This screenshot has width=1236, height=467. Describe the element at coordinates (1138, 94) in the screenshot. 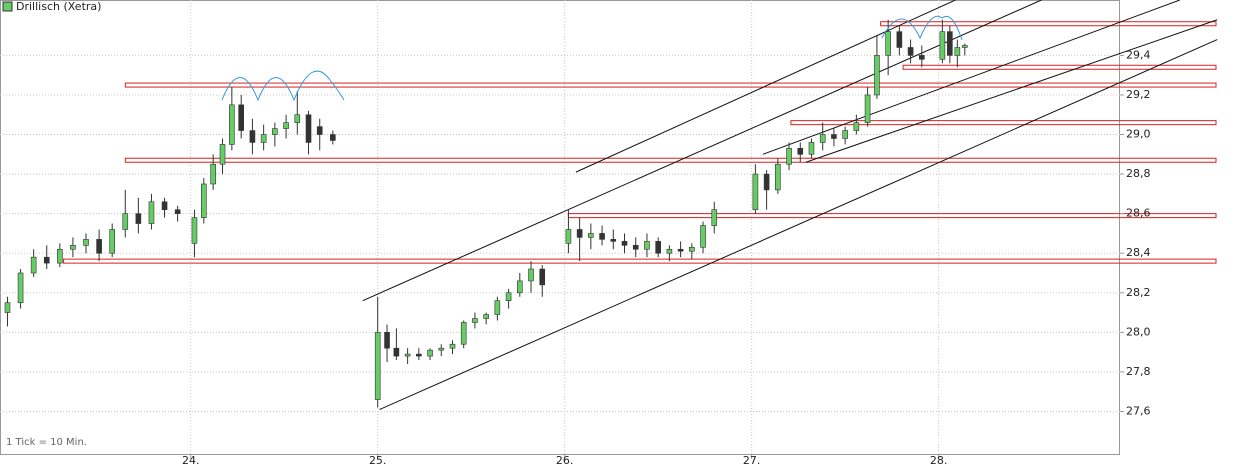

I see `y-tick-label: 29,2` at that location.